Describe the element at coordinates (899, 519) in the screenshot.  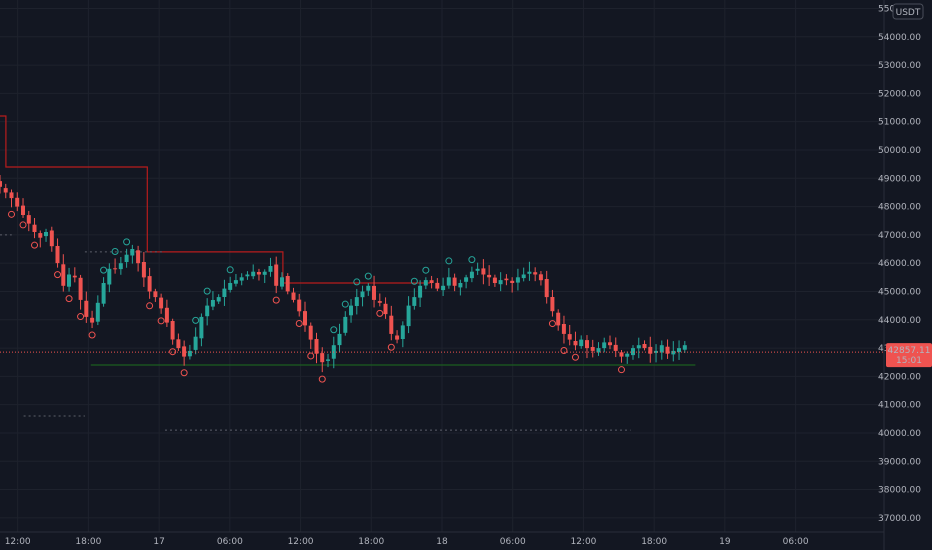
I see `price-tick-label: 37000.00` at that location.